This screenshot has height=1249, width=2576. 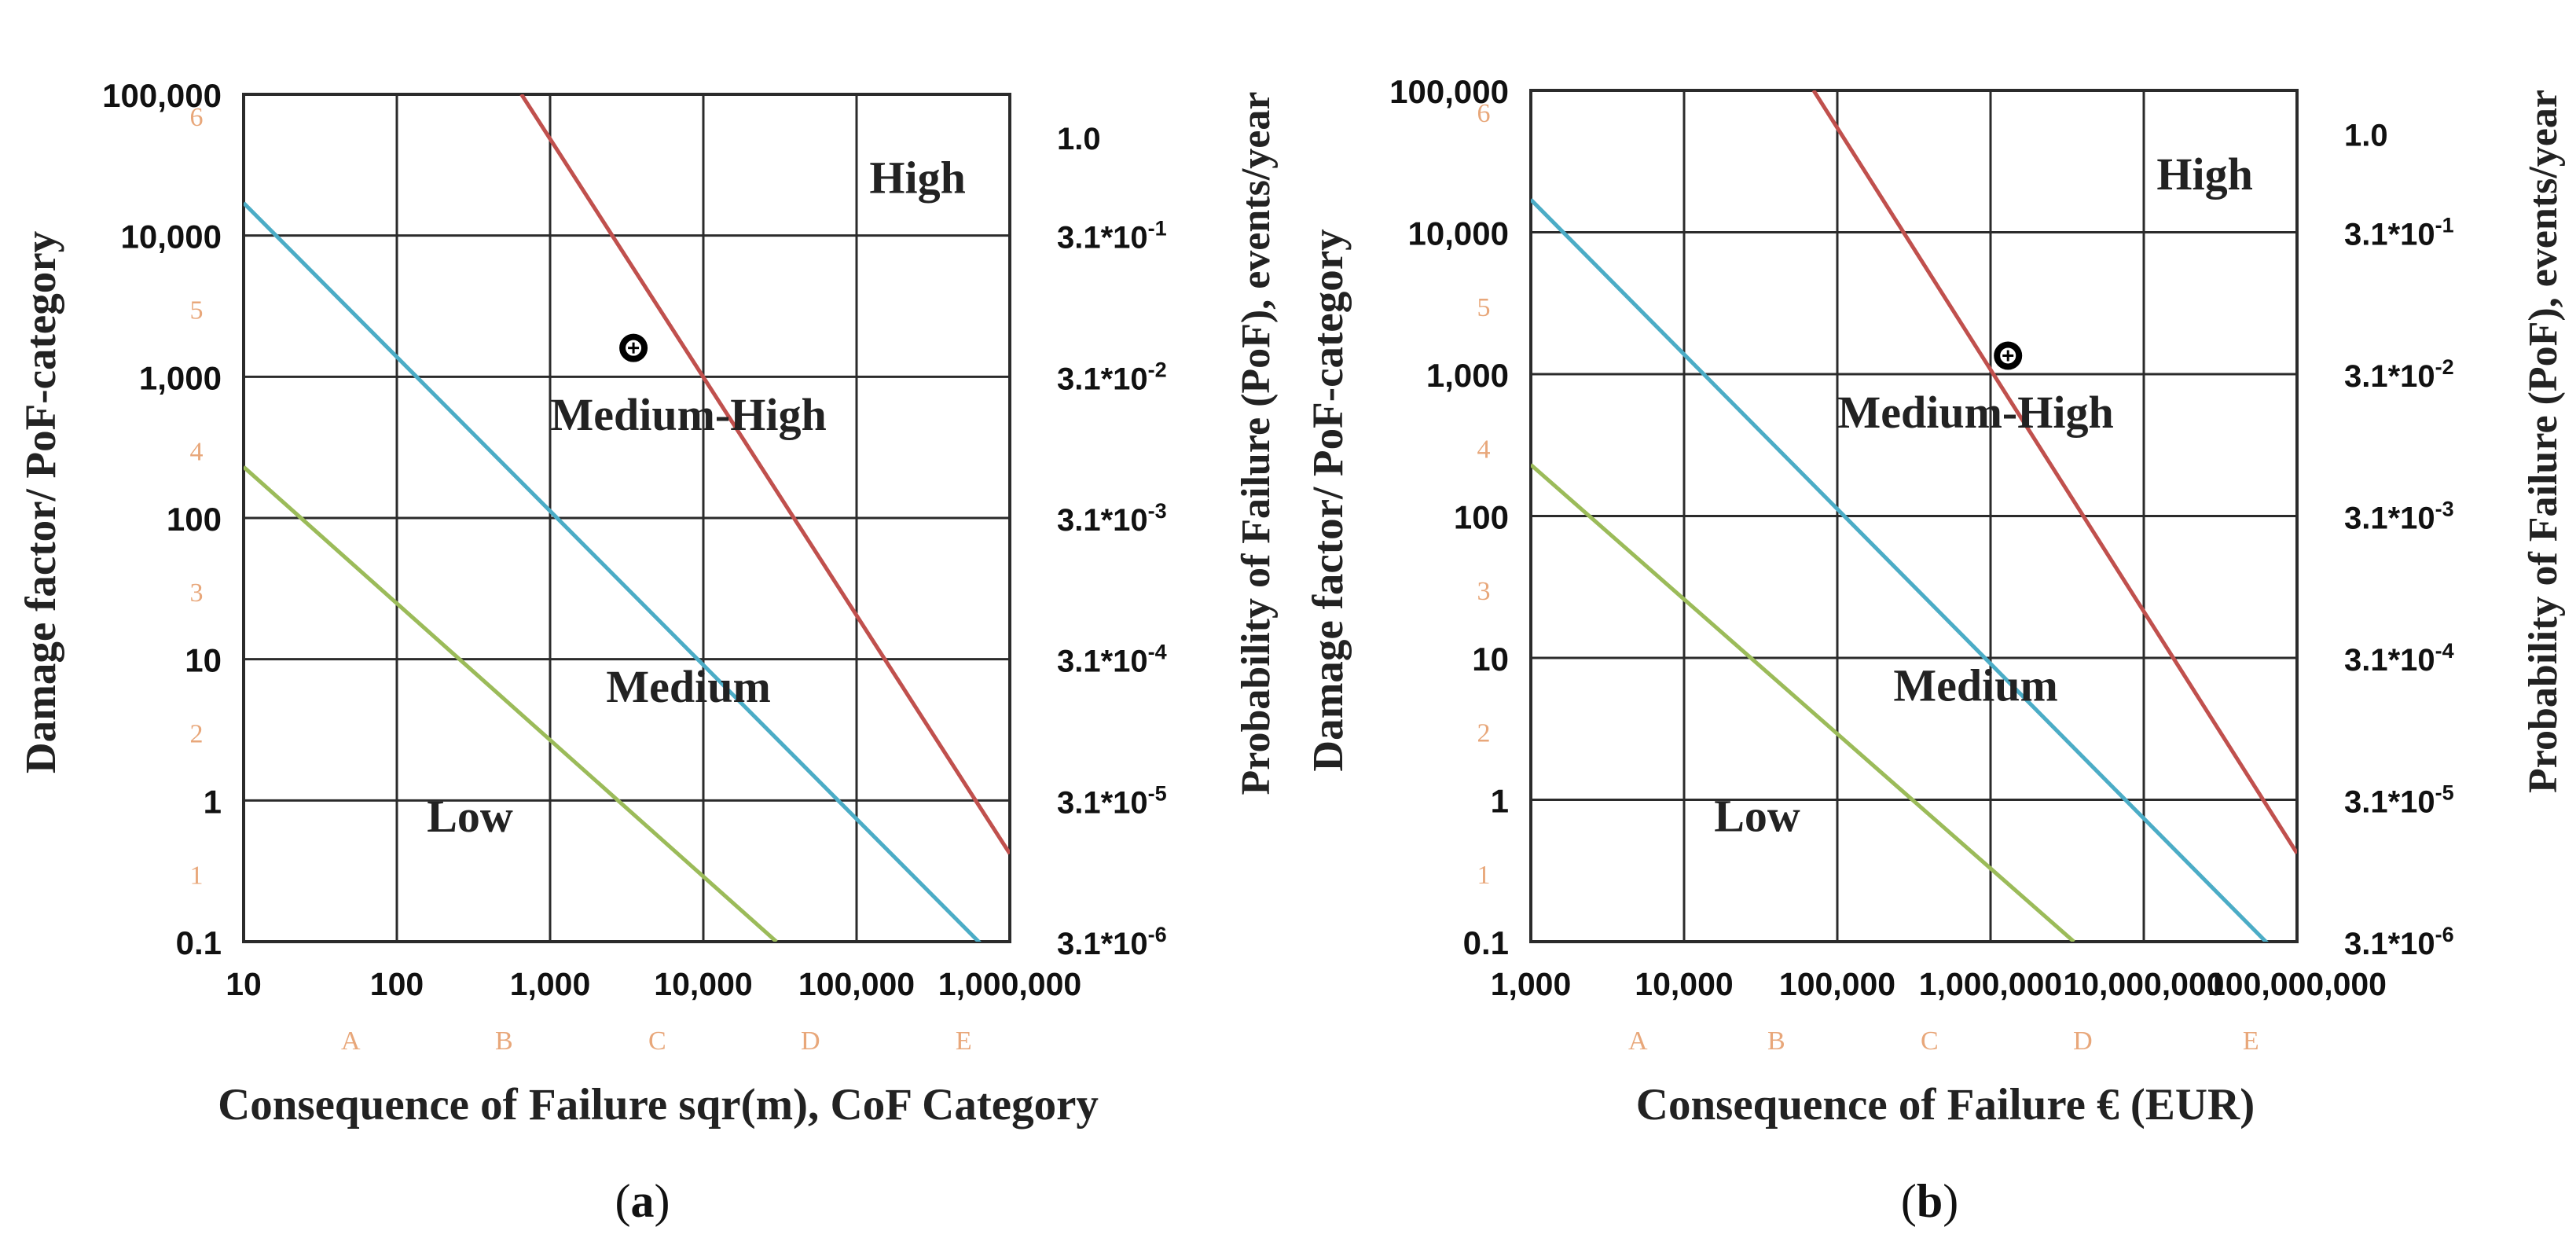 I want to click on panel-caption-letter: b, so click(x=1930, y=1201).